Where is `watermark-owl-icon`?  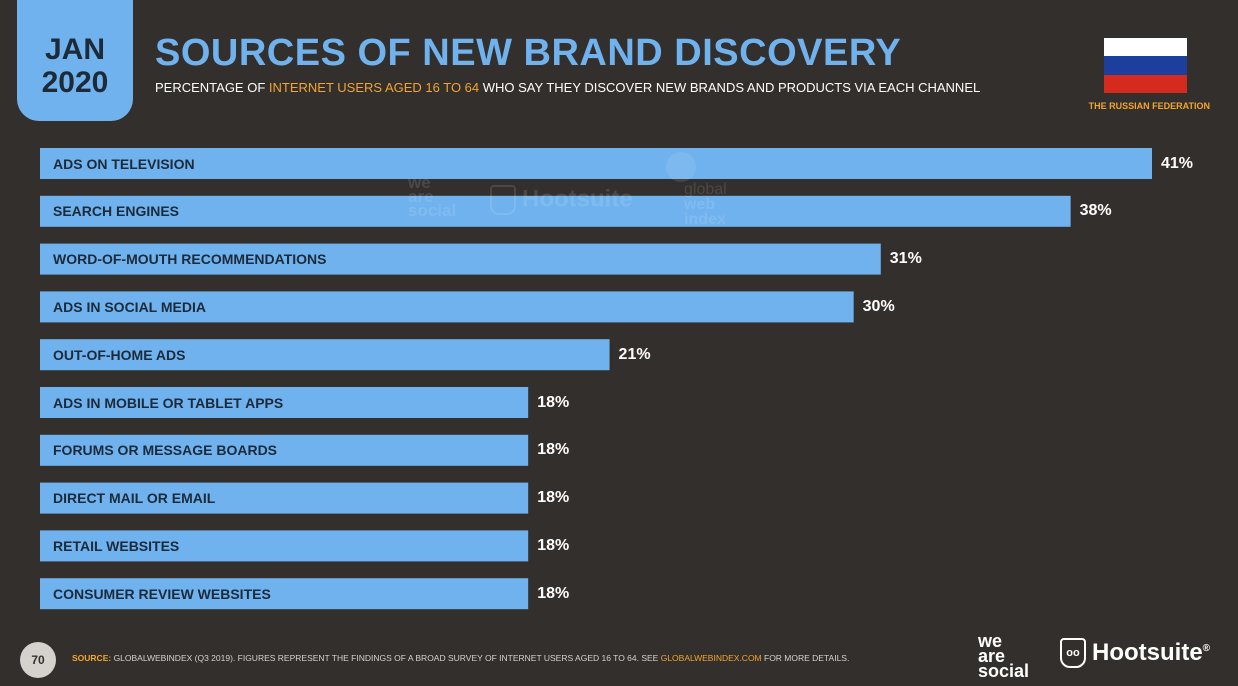
watermark-owl-icon is located at coordinates (503, 200).